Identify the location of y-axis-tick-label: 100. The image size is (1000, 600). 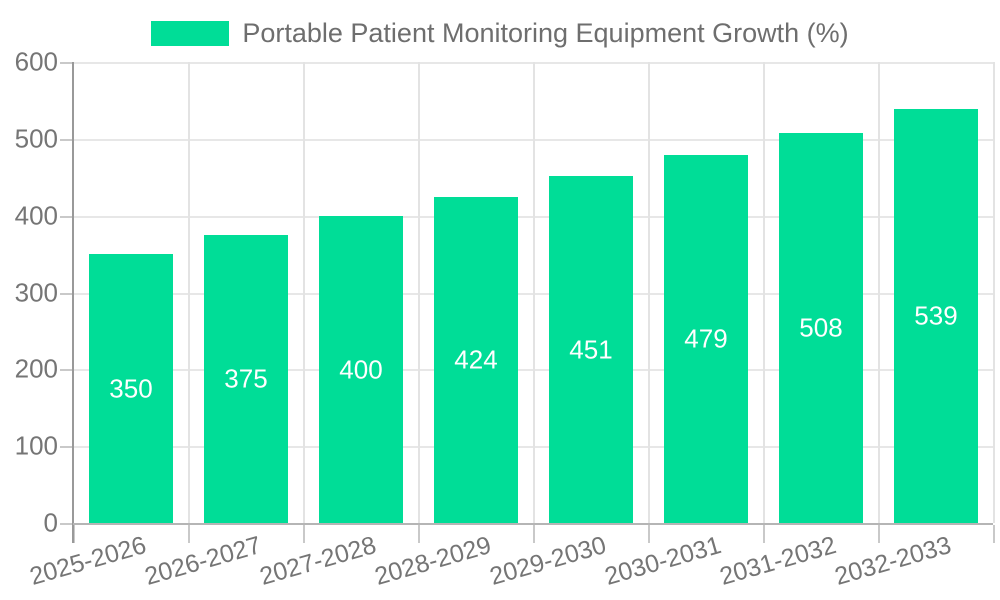
(36, 445).